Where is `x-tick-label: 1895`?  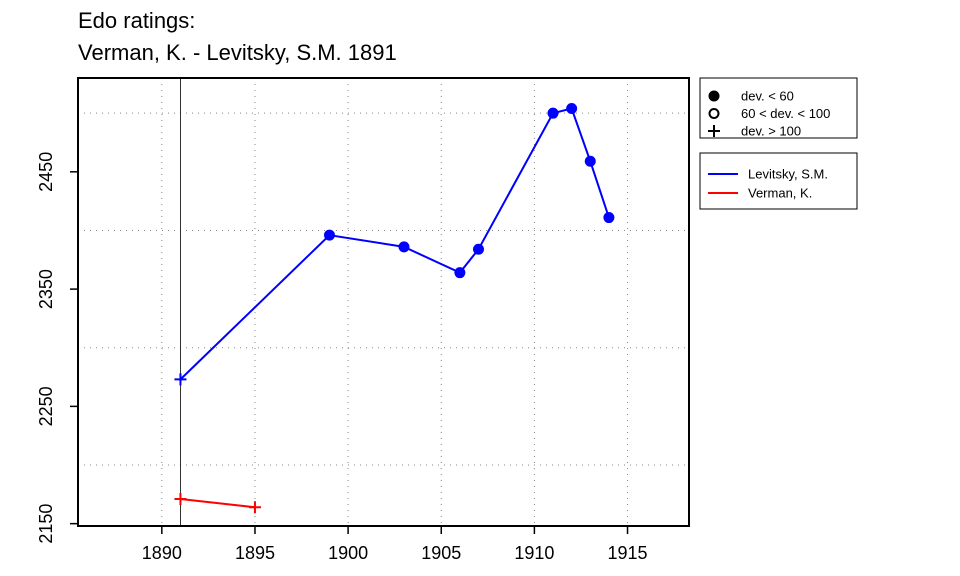 x-tick-label: 1895 is located at coordinates (255, 553).